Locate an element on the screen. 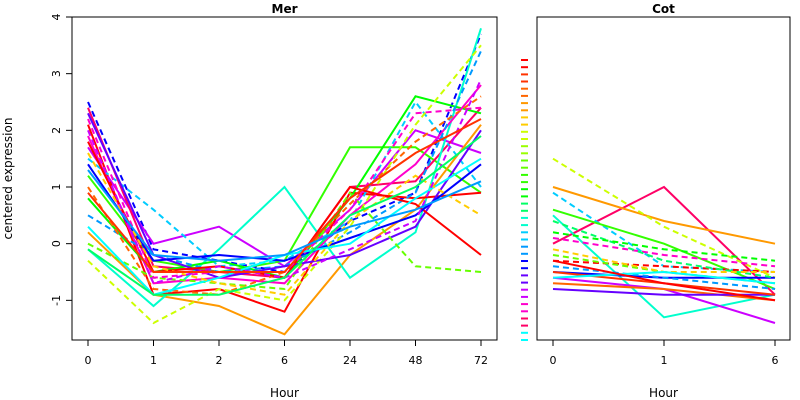 The height and width of the screenshot is (400, 800). y-tick-label: 3 is located at coordinates (56, 73).